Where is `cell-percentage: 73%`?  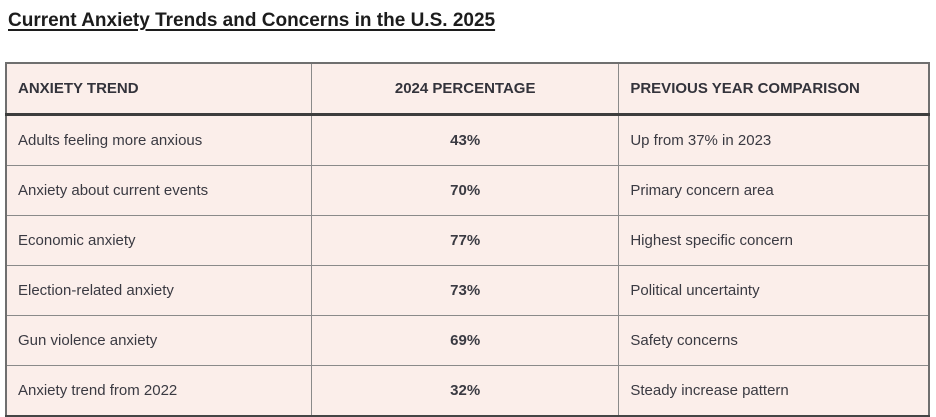 cell-percentage: 73% is located at coordinates (465, 290).